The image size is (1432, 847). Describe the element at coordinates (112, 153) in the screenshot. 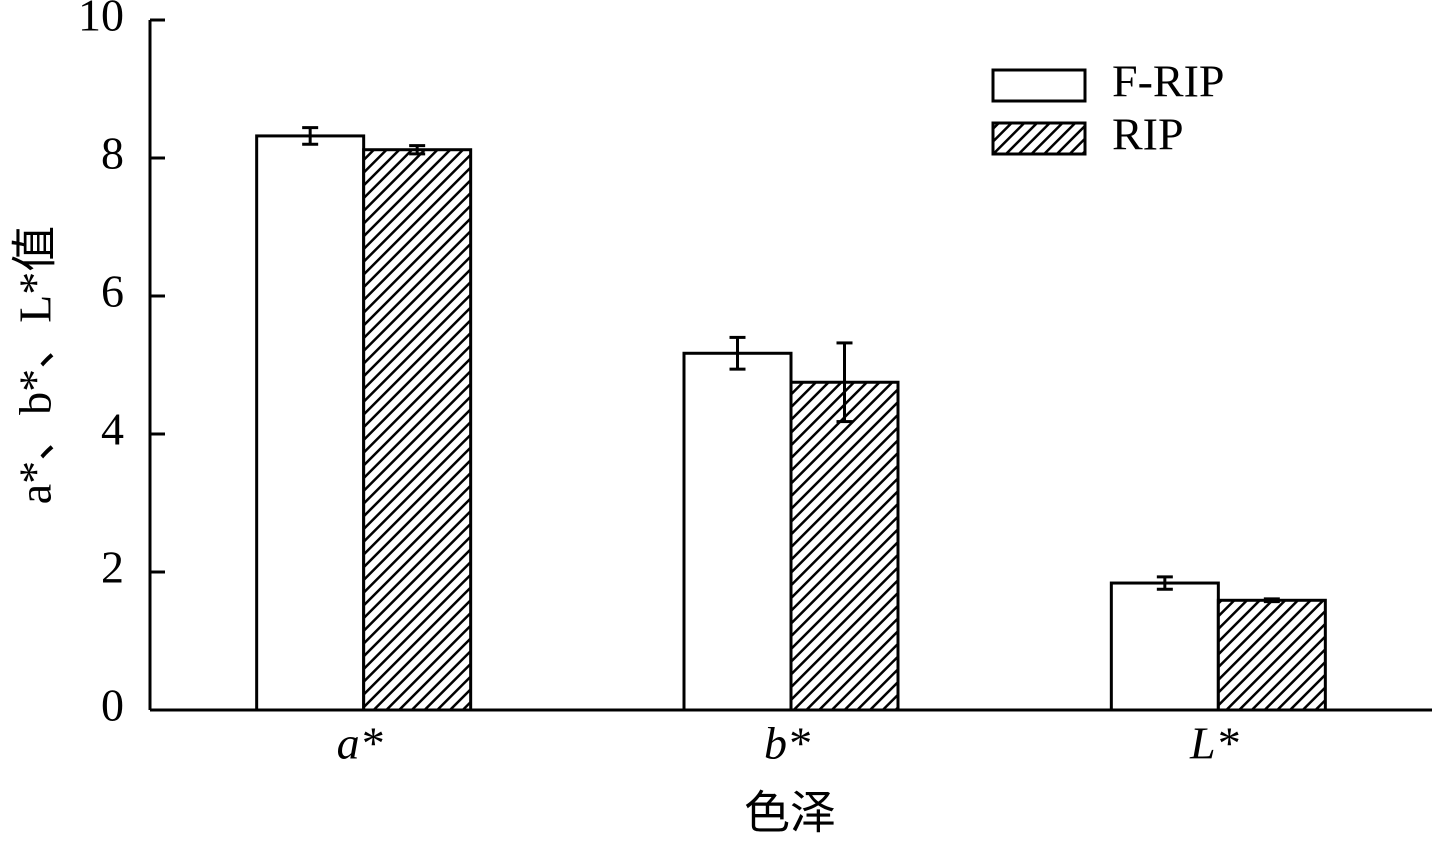

I see `y-tick-label: 8` at that location.